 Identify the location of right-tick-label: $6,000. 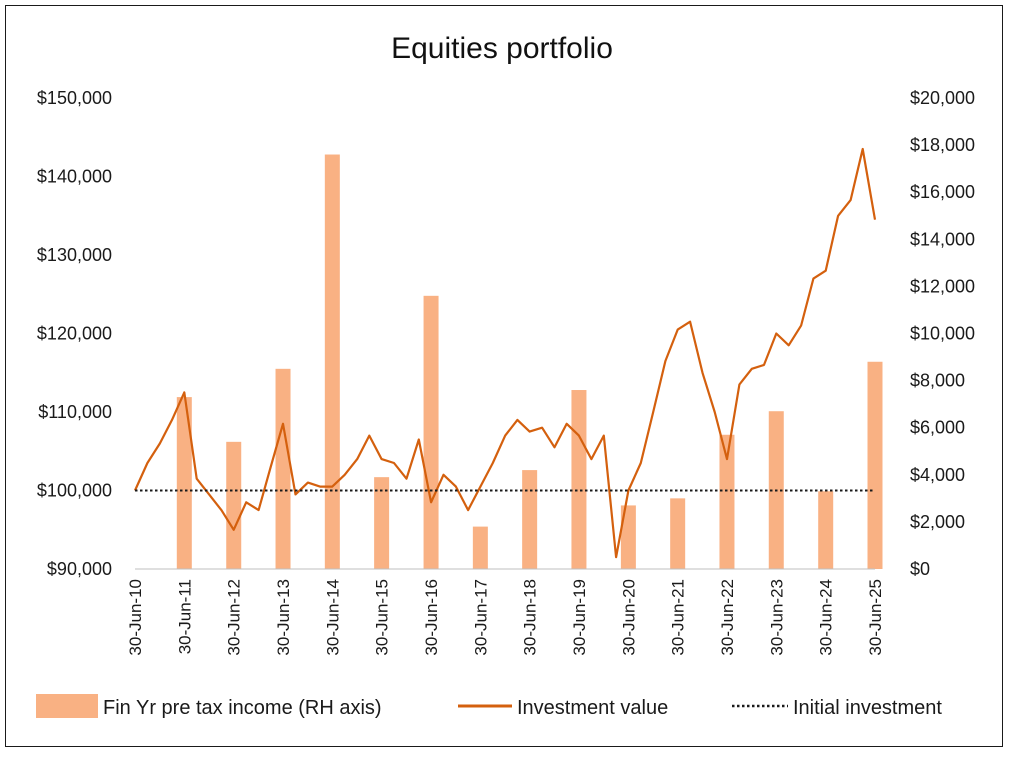
(937, 428).